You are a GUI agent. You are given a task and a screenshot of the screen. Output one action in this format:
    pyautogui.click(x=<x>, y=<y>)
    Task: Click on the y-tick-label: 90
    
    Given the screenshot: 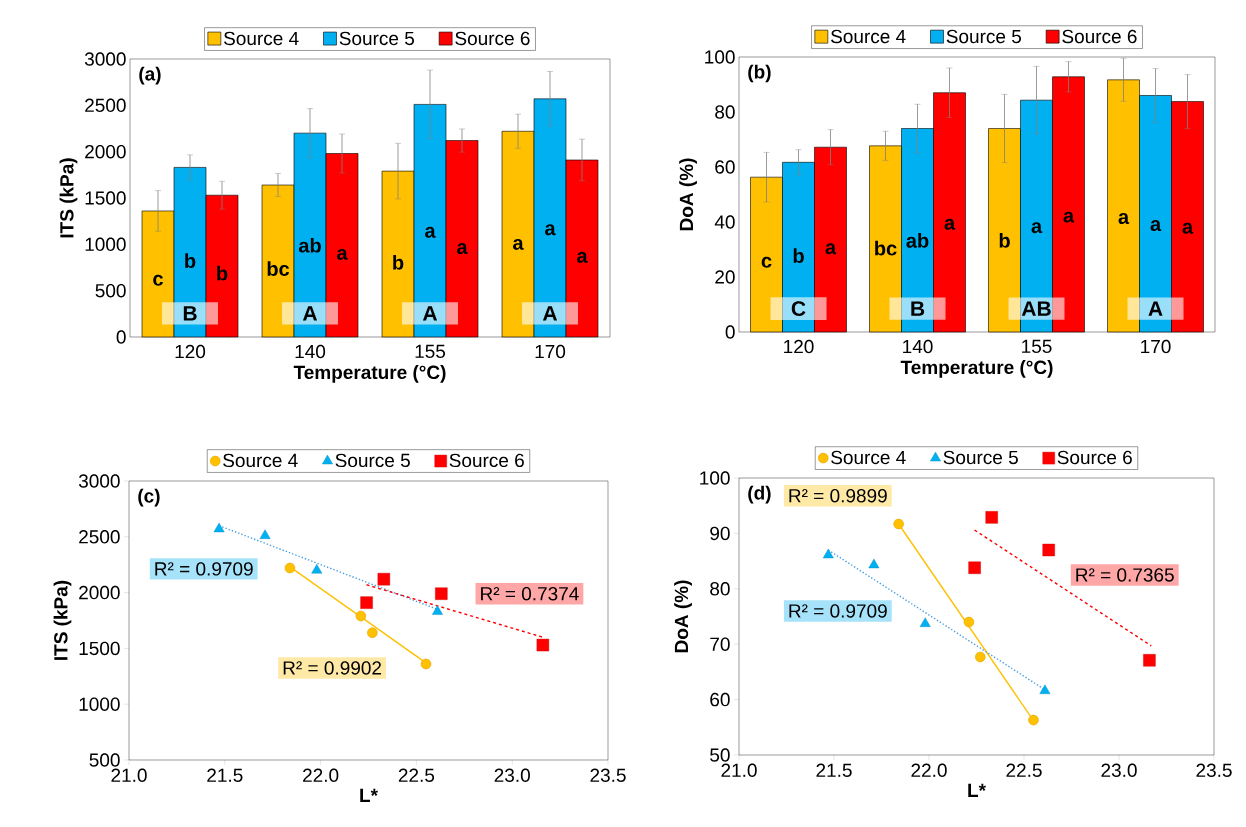 What is the action you would take?
    pyautogui.click(x=720, y=533)
    